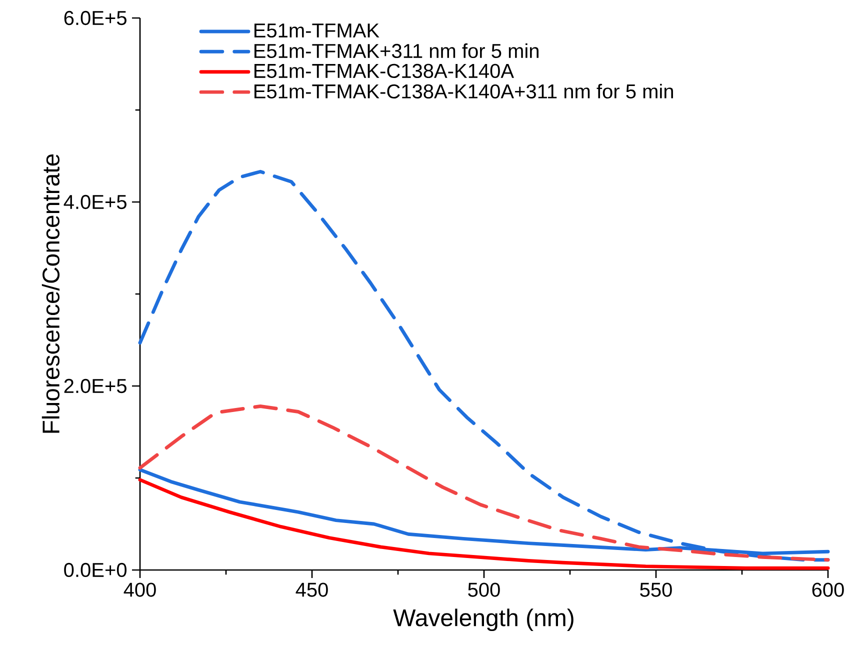  I want to click on y-tick-label: 4.0E+5, so click(95, 202).